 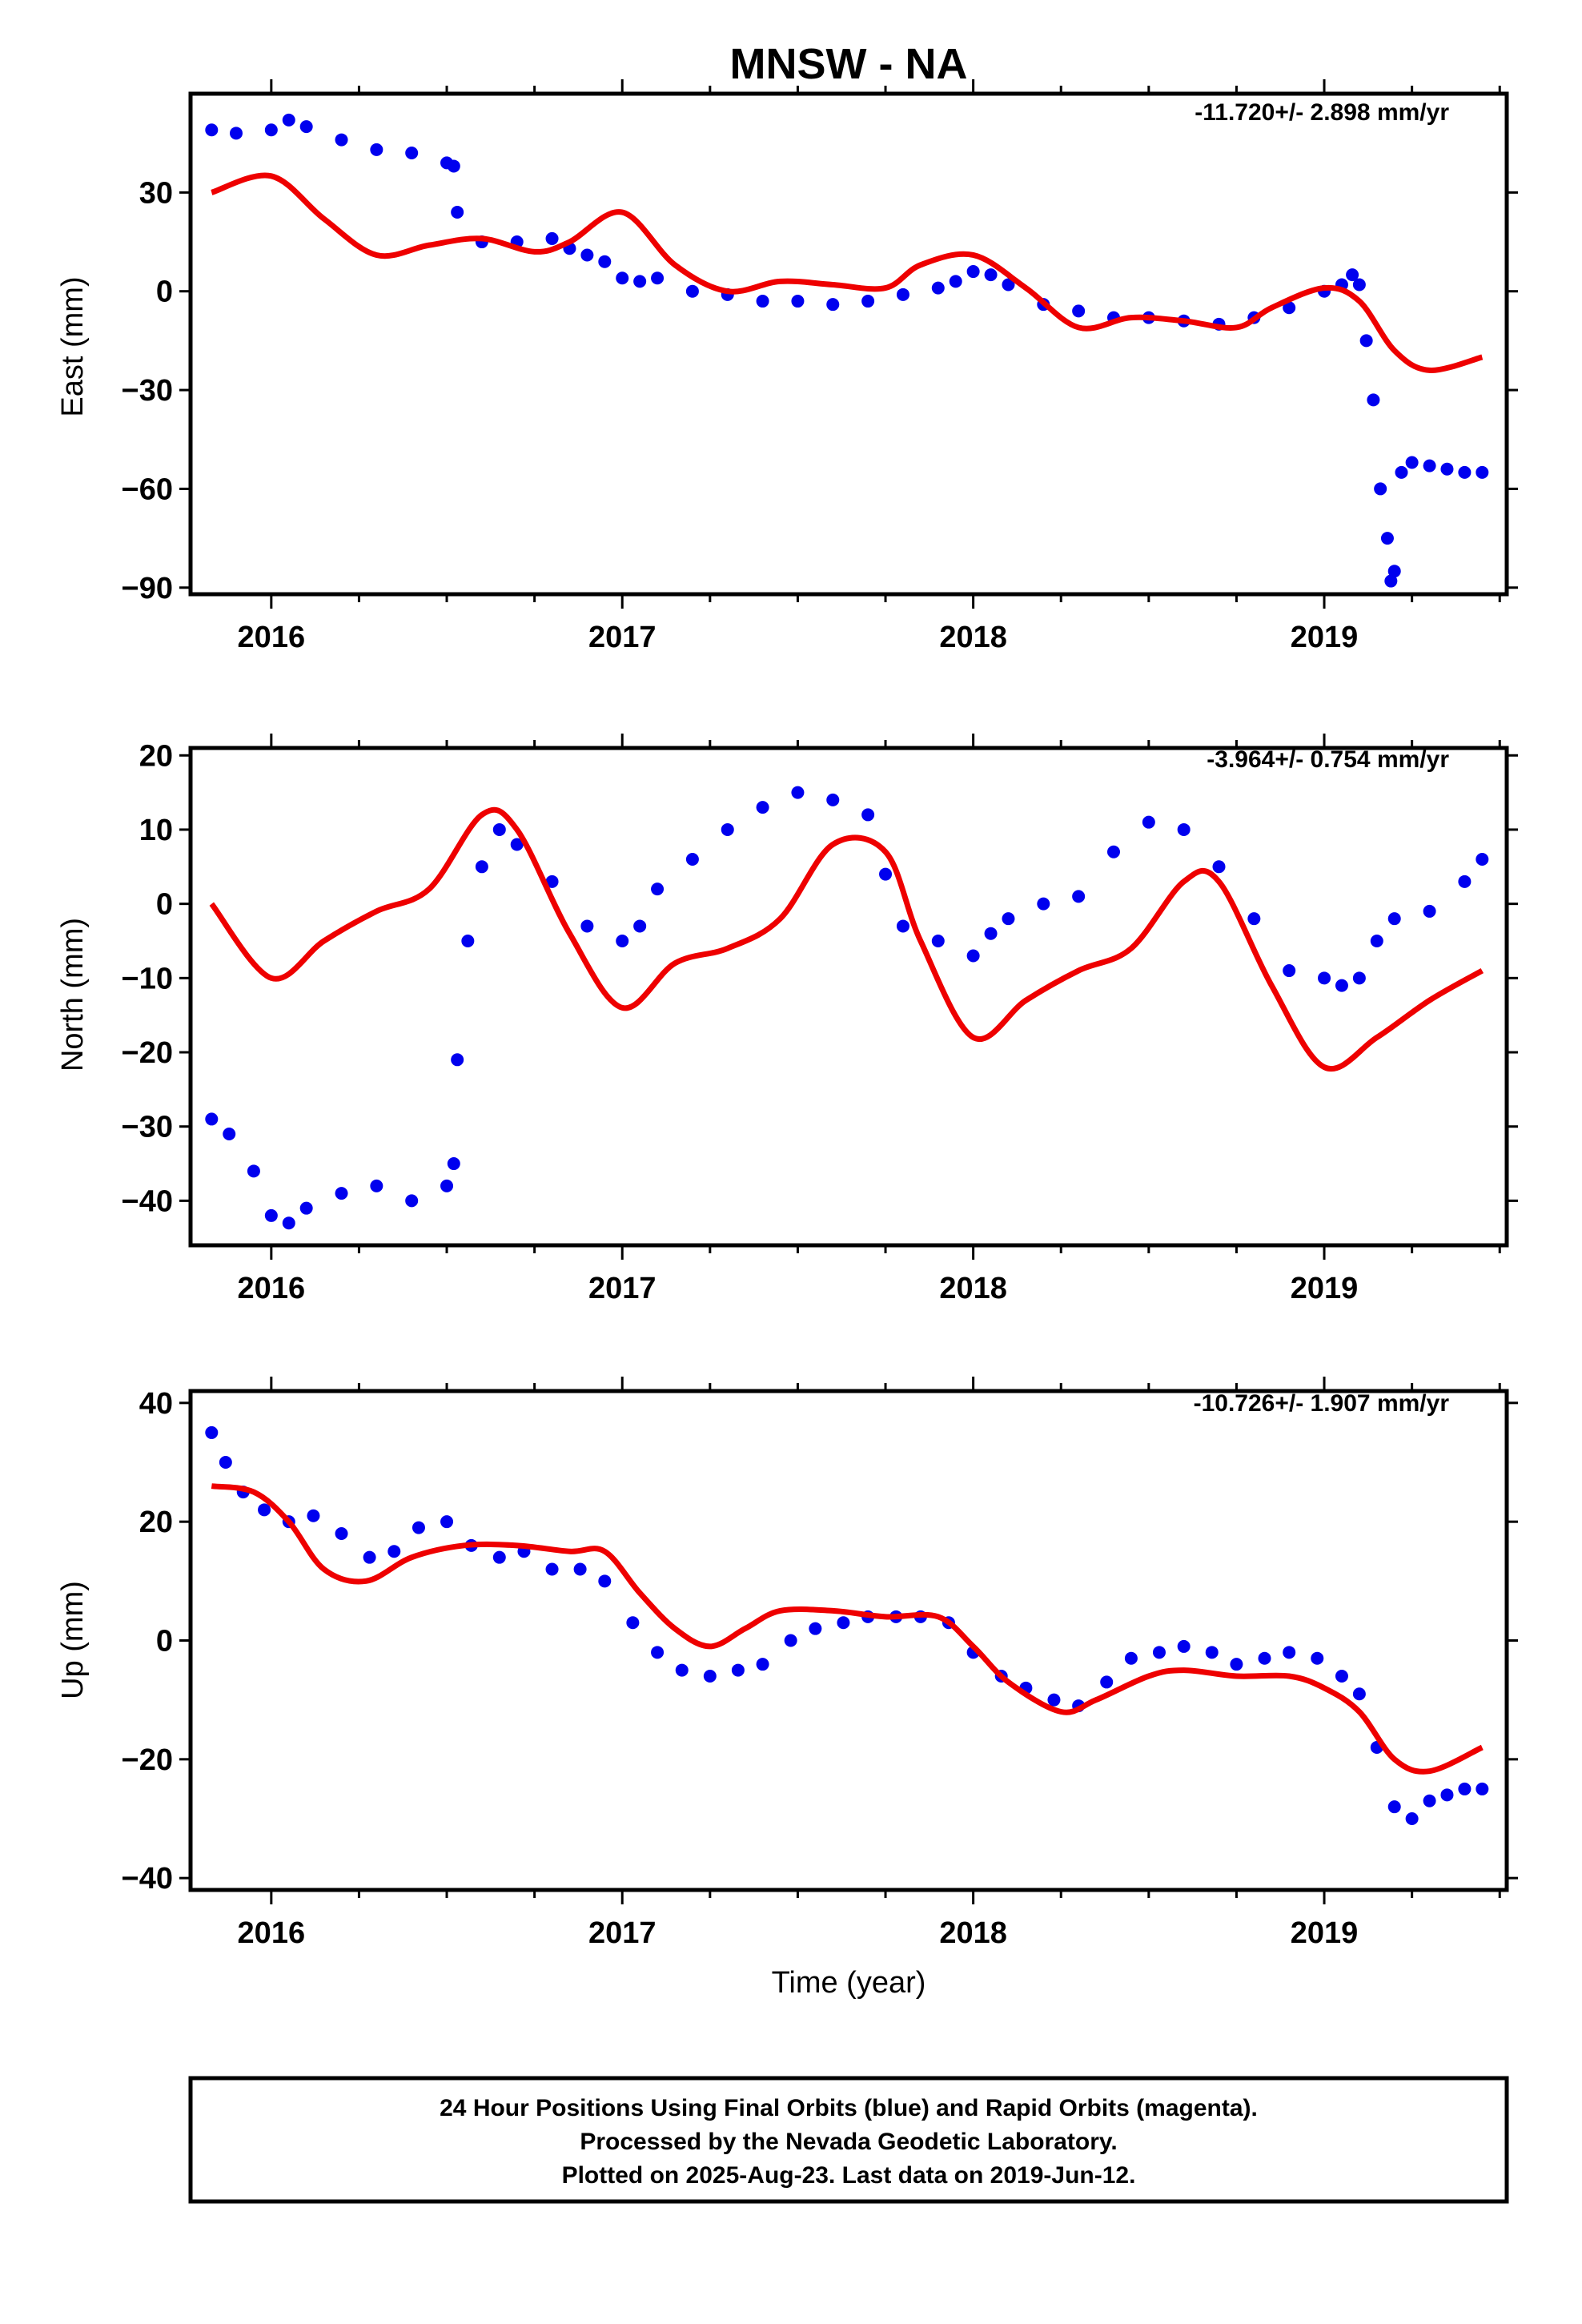 I want to click on caption-frame, so click(x=848, y=2140).